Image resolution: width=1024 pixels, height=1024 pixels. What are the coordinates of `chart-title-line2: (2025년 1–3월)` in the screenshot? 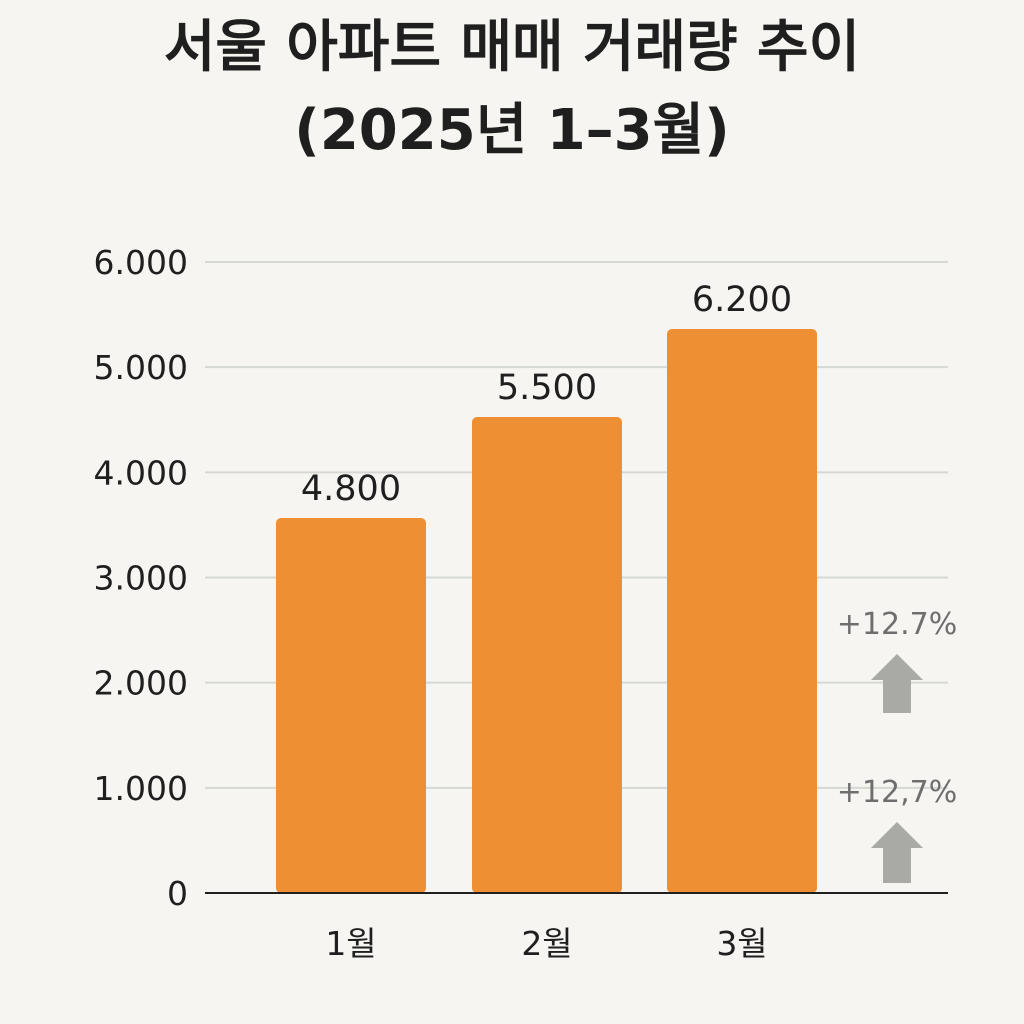 It's located at (512, 130).